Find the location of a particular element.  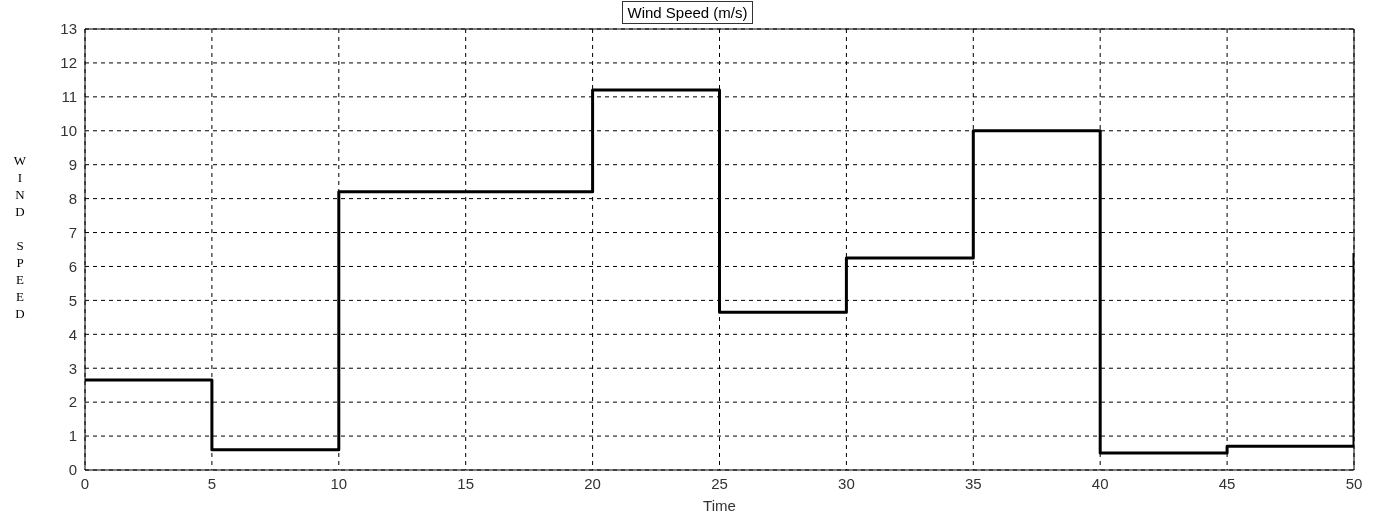

x-tick-label: 15 is located at coordinates (466, 483).